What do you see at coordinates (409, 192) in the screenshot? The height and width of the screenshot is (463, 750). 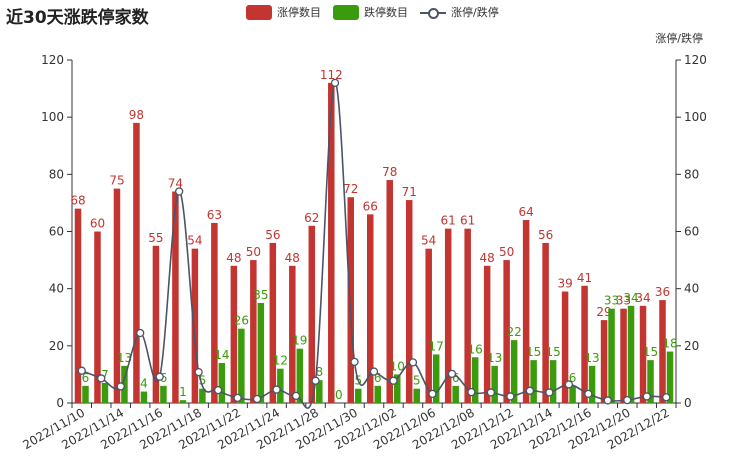 I see `bar-label-limit-up: 71` at bounding box center [409, 192].